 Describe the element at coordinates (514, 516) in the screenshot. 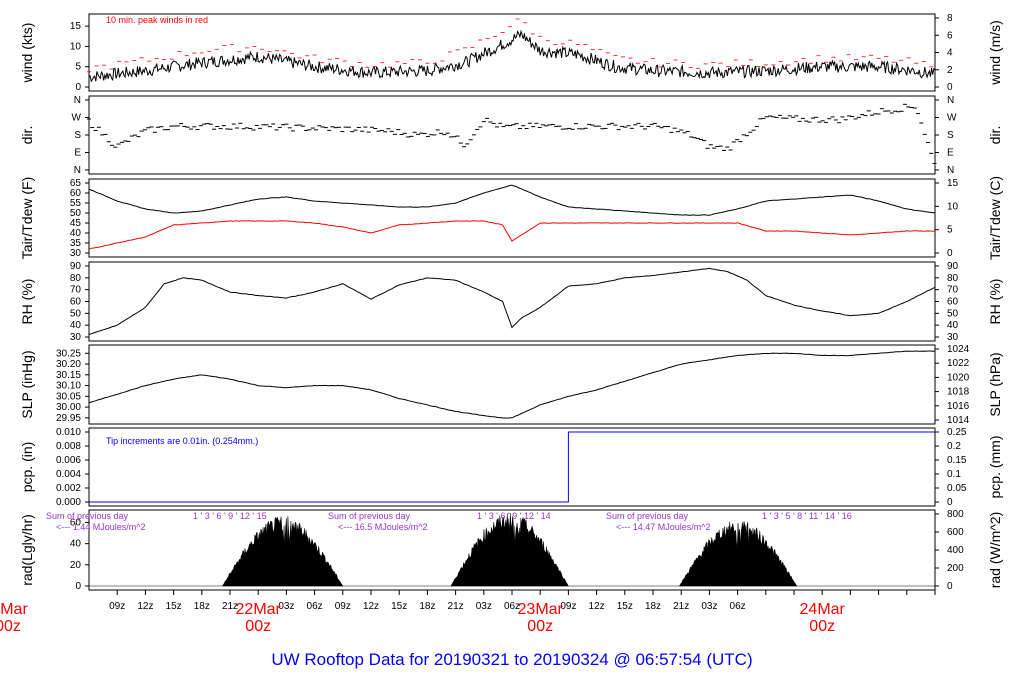

I see `hour-marks: 1 ' 3 ' 6 ' 9 ' 12 ' 14` at that location.